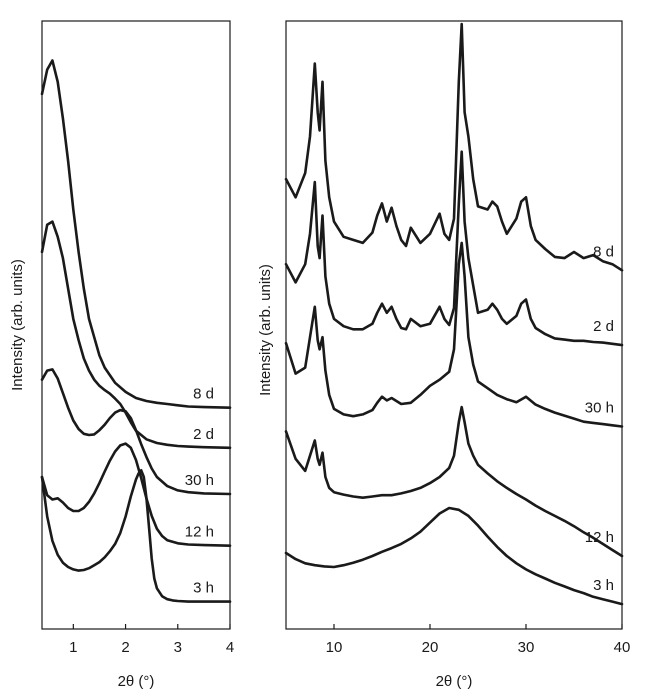 Image resolution: width=654 pixels, height=699 pixels. I want to click on left-x-ticks: 1 2 3 4, so click(151, 640).